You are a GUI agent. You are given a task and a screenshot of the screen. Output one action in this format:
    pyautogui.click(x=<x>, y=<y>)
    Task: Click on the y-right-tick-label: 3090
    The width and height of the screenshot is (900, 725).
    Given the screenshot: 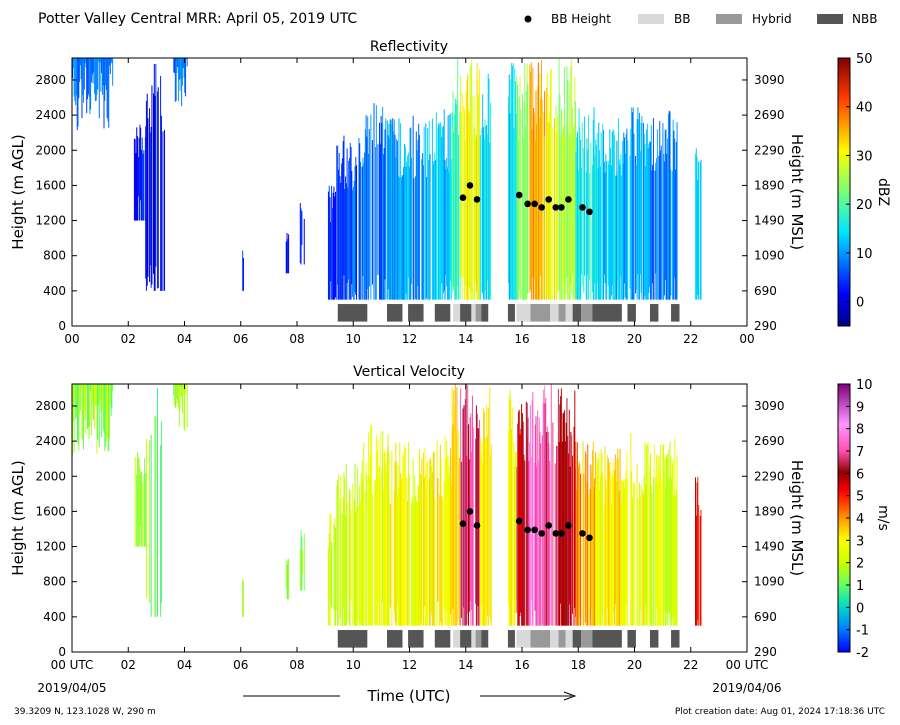 What is the action you would take?
    pyautogui.click(x=769, y=80)
    